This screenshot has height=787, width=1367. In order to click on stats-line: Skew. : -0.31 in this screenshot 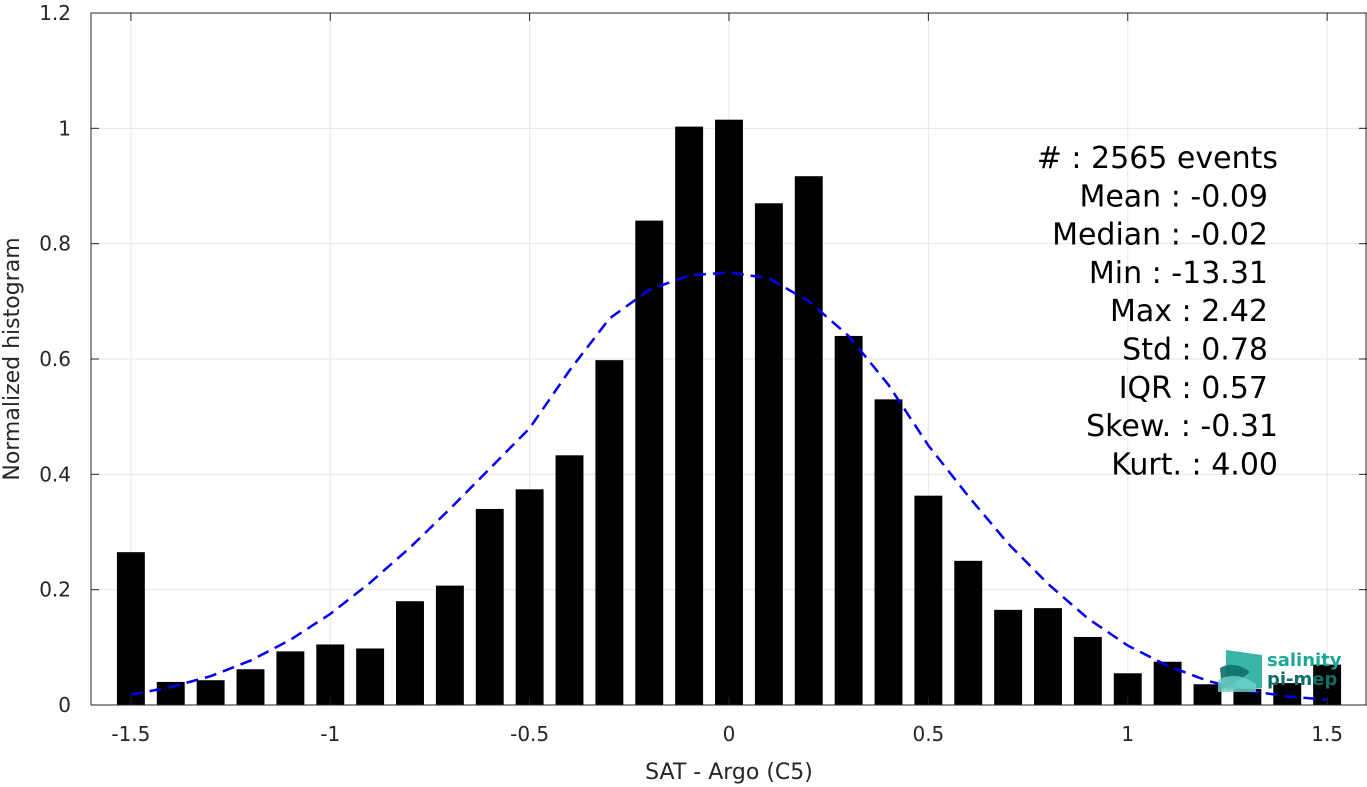, I will do `click(1182, 426)`.